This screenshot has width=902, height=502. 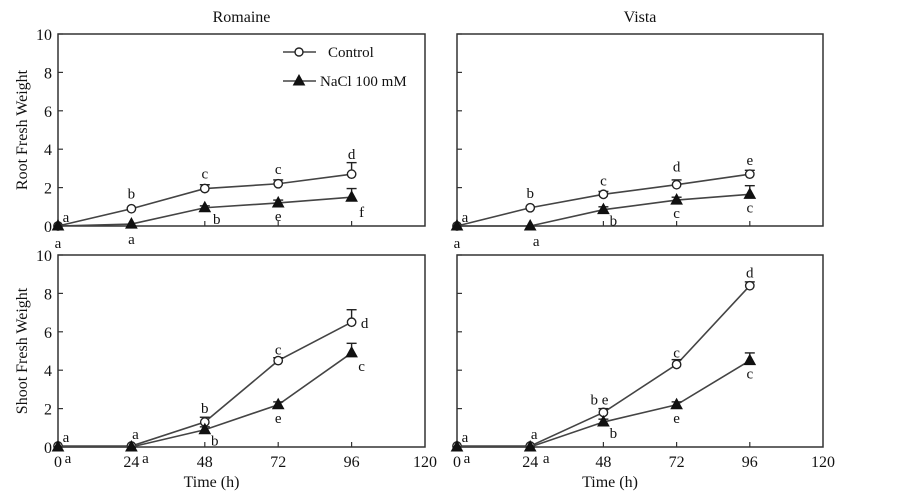 I want to click on panel-title: Vista, so click(x=640, y=17).